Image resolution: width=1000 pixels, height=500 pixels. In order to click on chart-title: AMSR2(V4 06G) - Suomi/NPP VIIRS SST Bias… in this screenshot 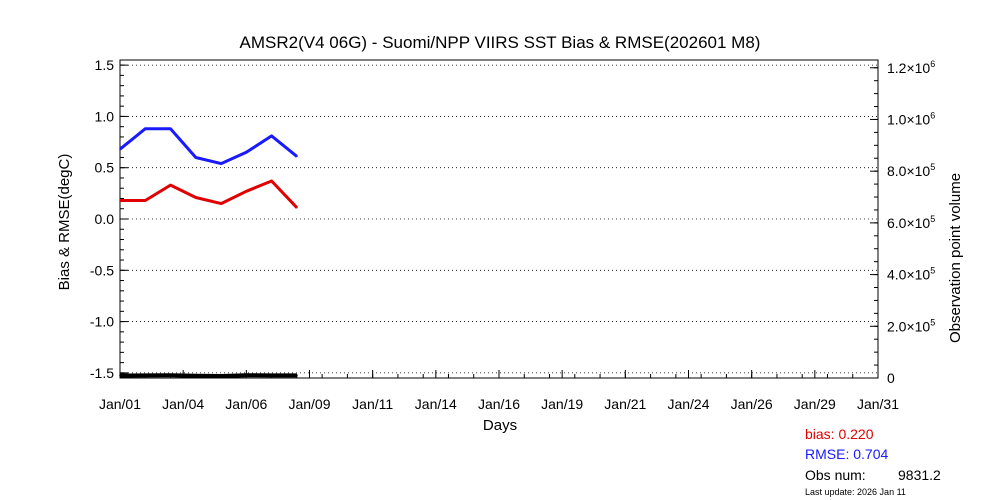, I will do `click(500, 42)`.